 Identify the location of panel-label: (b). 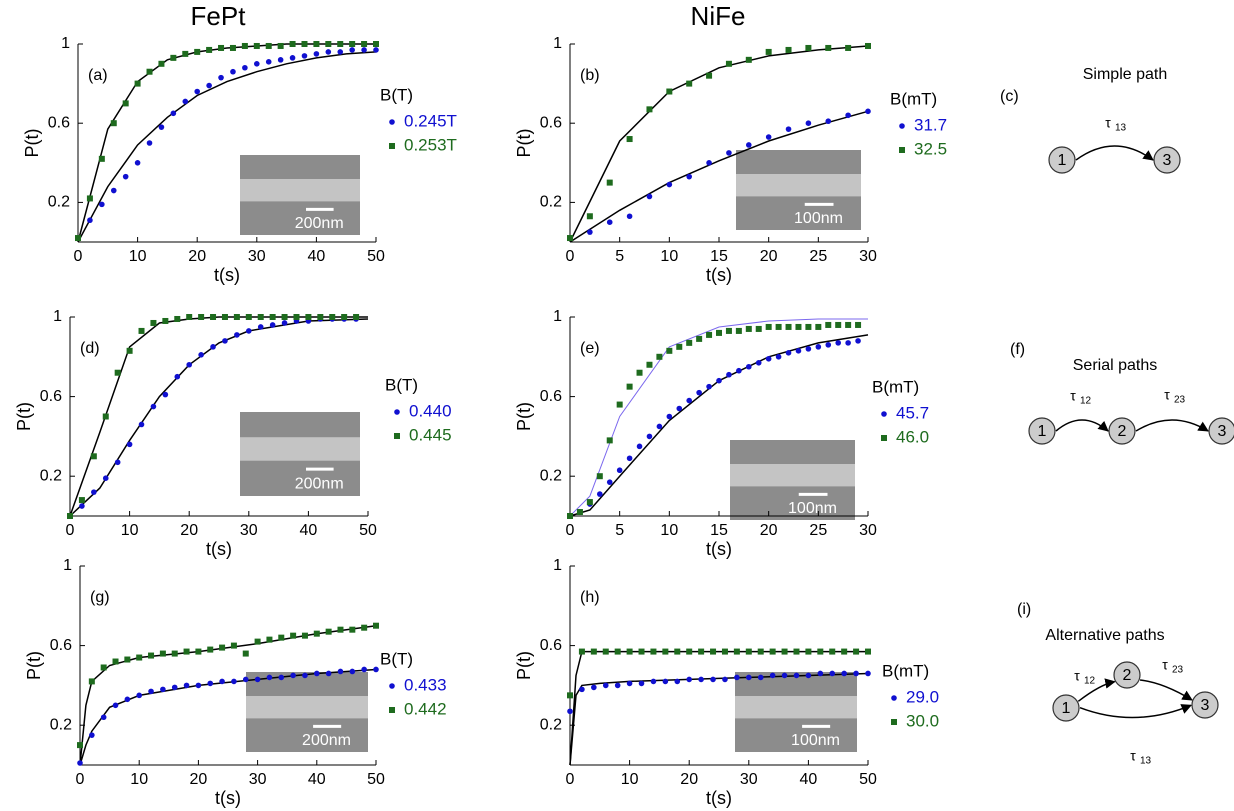
(590, 75).